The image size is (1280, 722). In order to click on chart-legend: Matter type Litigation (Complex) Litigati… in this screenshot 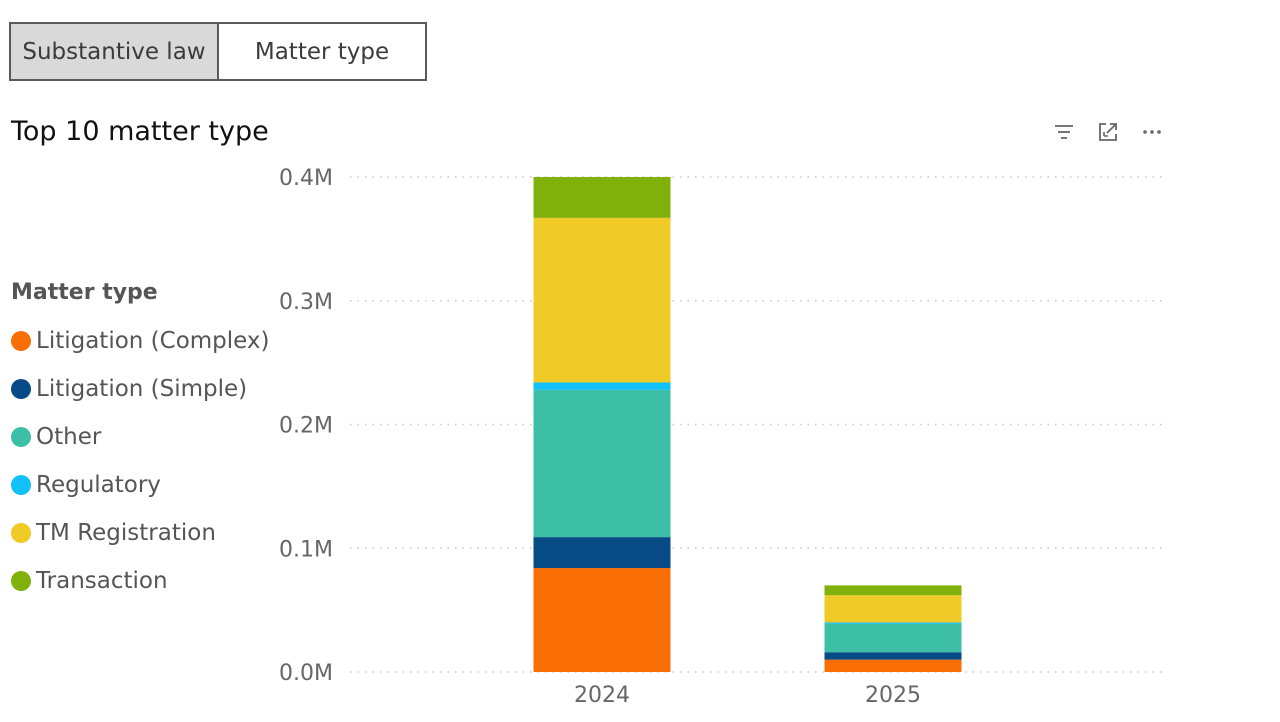, I will do `click(140, 442)`.